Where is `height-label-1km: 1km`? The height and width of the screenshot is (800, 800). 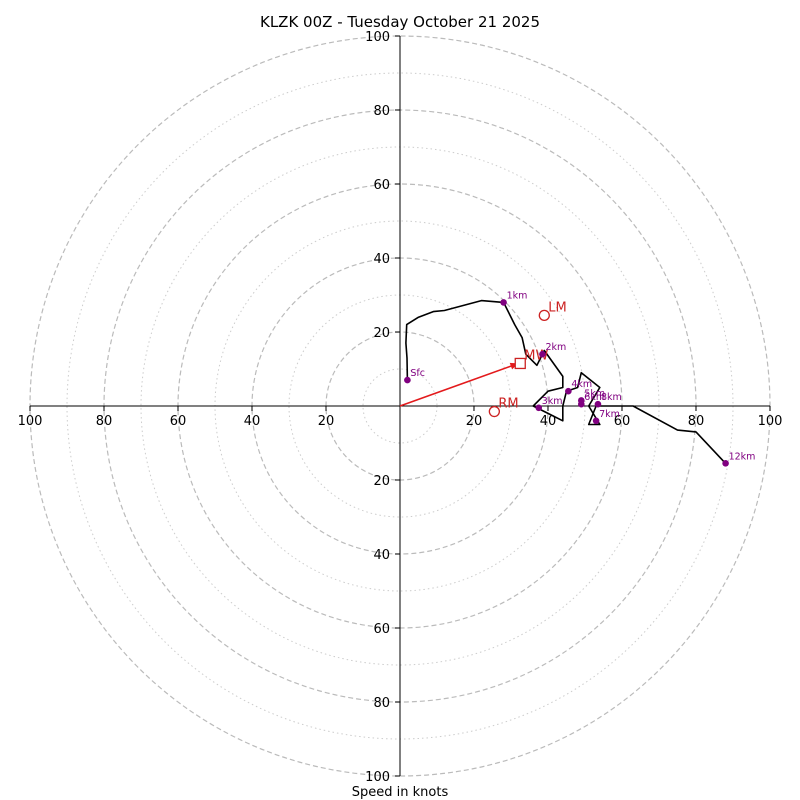 height-label-1km: 1km is located at coordinates (517, 295).